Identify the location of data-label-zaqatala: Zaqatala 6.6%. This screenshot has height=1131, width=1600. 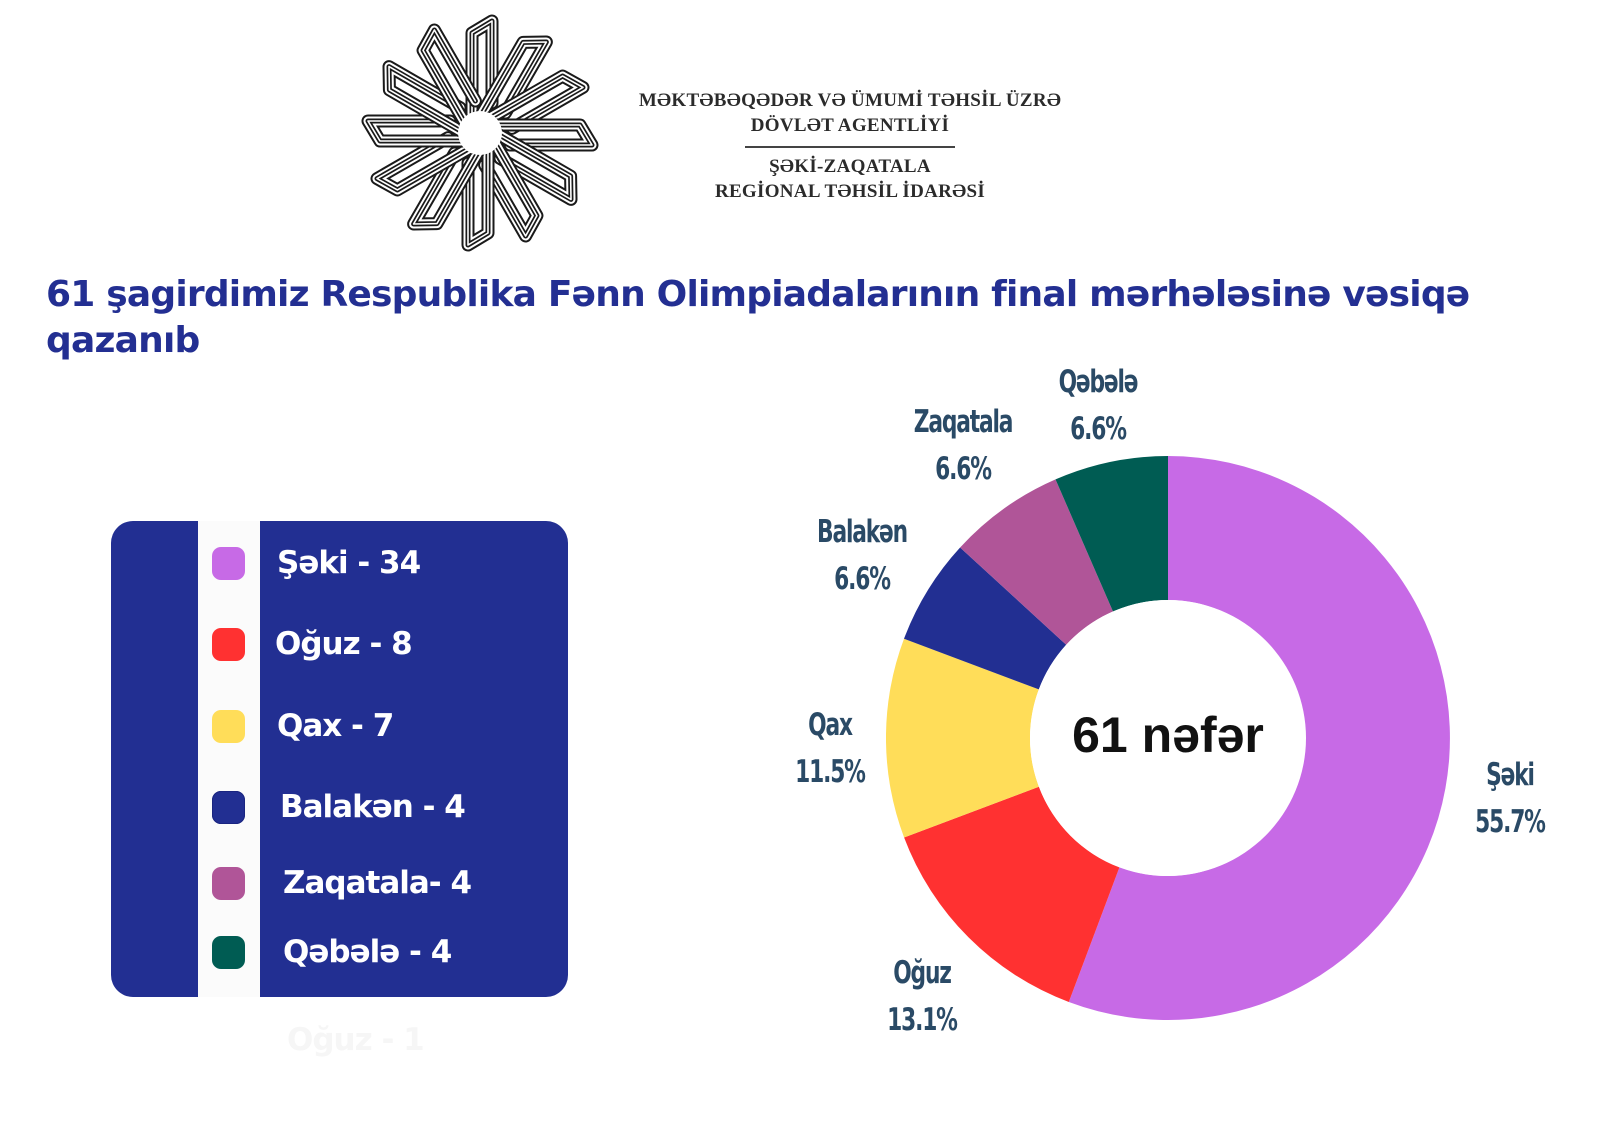
(963, 446).